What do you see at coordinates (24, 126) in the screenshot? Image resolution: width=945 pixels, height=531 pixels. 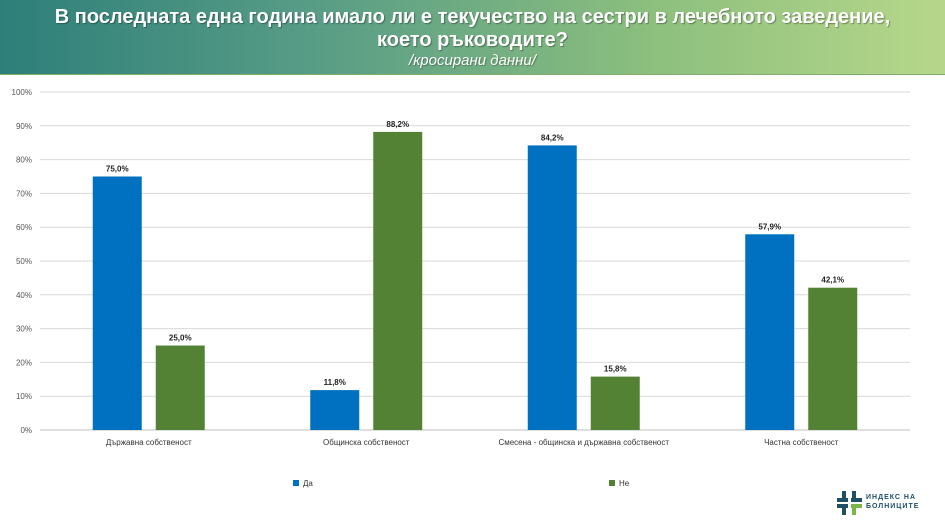 I see `y-tick-label: 90%` at bounding box center [24, 126].